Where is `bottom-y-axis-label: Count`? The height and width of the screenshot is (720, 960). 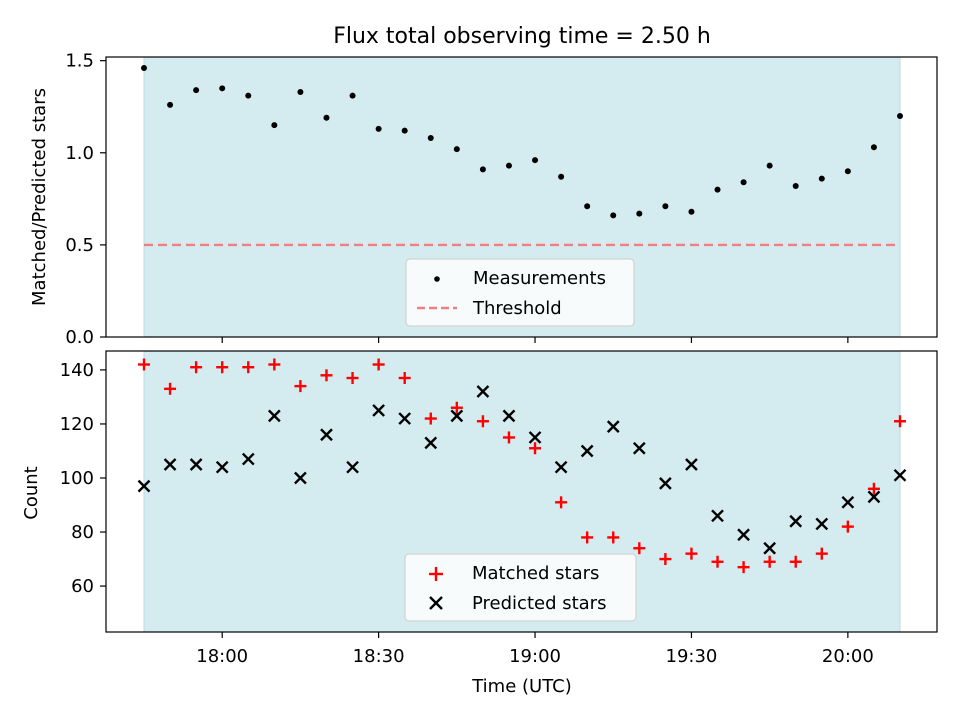
bottom-y-axis-label: Count is located at coordinates (31, 492).